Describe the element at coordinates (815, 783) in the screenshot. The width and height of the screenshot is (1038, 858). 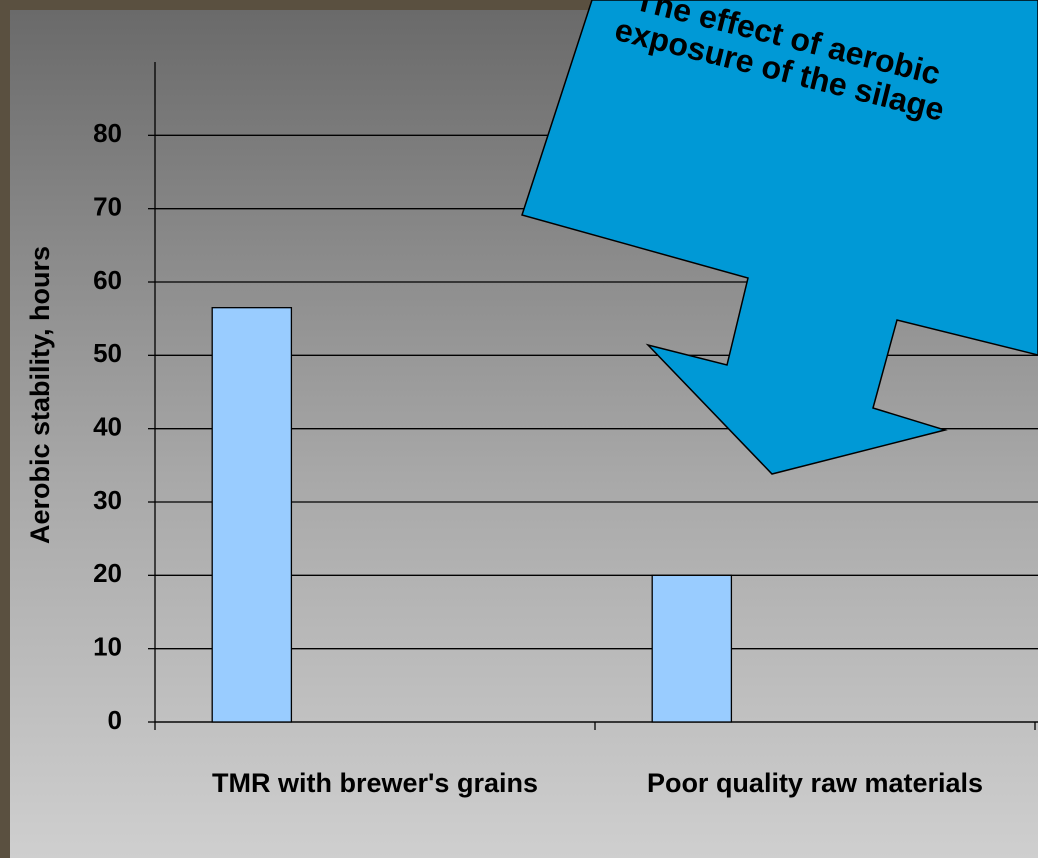
I see `x-tick-label: Poor quality raw materials` at that location.